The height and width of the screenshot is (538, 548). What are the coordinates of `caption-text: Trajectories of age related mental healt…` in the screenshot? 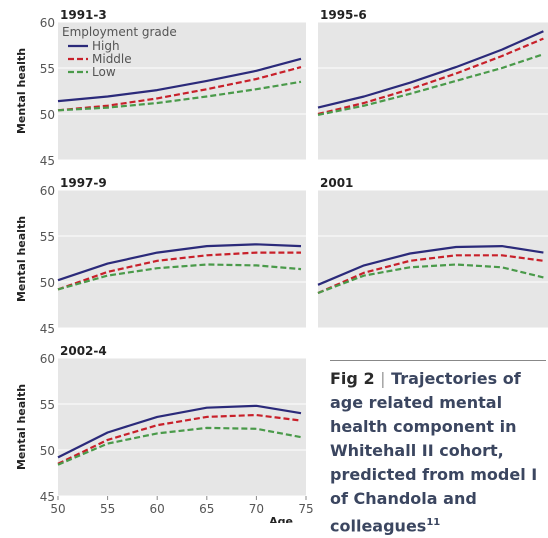 It's located at (434, 452).